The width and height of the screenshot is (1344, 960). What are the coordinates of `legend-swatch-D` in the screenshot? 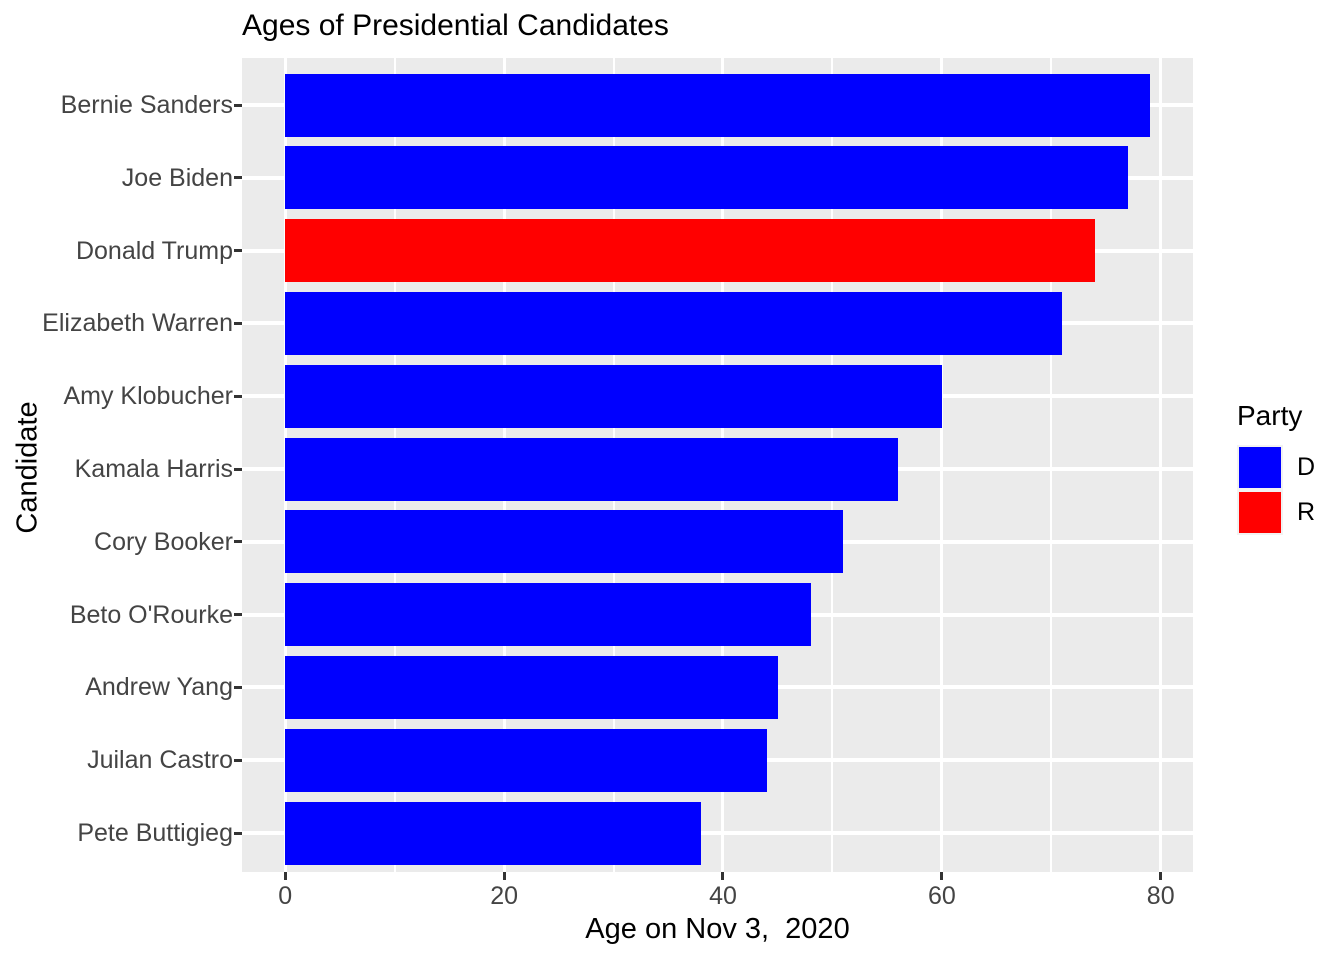 It's located at (1260, 467).